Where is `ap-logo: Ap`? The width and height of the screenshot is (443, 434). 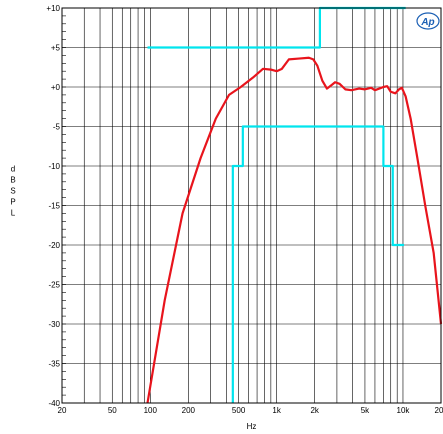
ap-logo: Ap is located at coordinates (428, 21).